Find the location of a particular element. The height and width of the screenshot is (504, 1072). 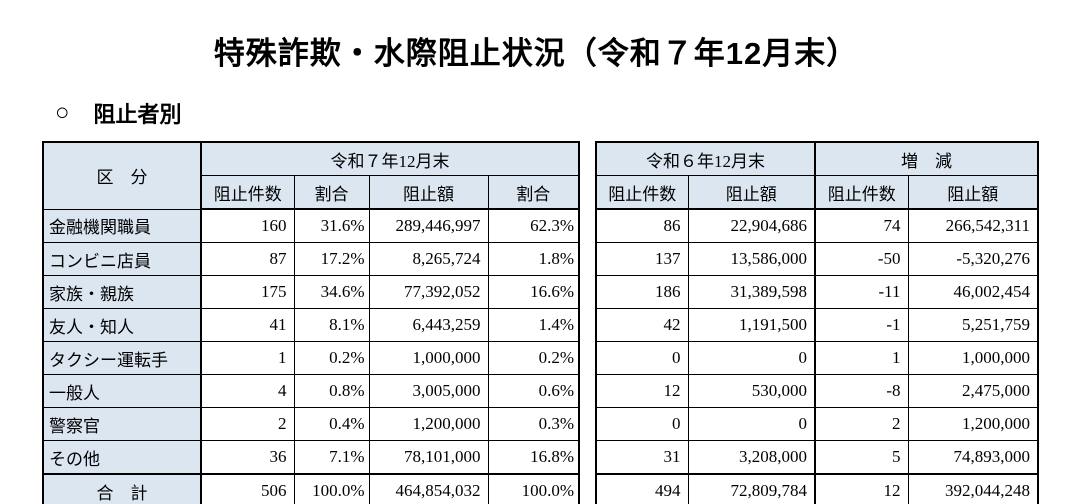

cell-amount: 1,000,000 is located at coordinates (428, 358).